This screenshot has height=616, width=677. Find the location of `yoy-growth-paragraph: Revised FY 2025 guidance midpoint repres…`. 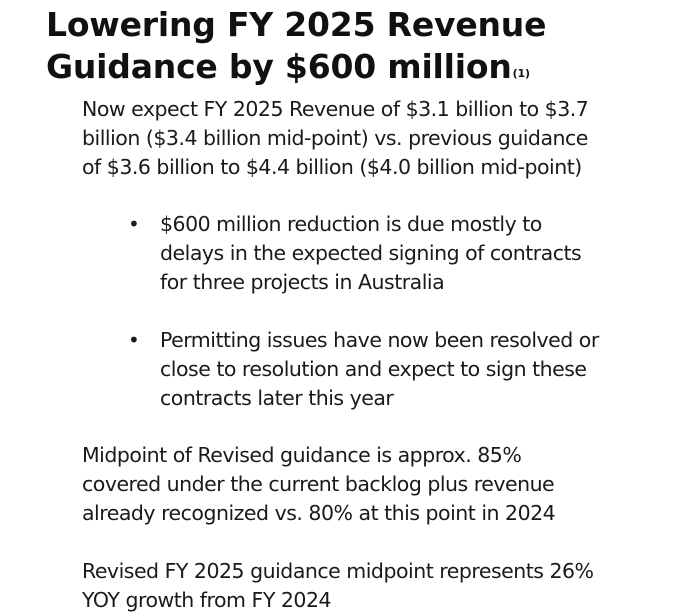

yoy-growth-paragraph: Revised FY 2025 guidance midpoint repres… is located at coordinates (338, 586).